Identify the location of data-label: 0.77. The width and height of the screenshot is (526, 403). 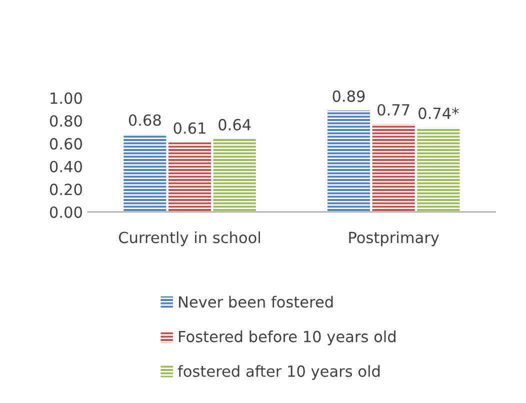
(394, 110).